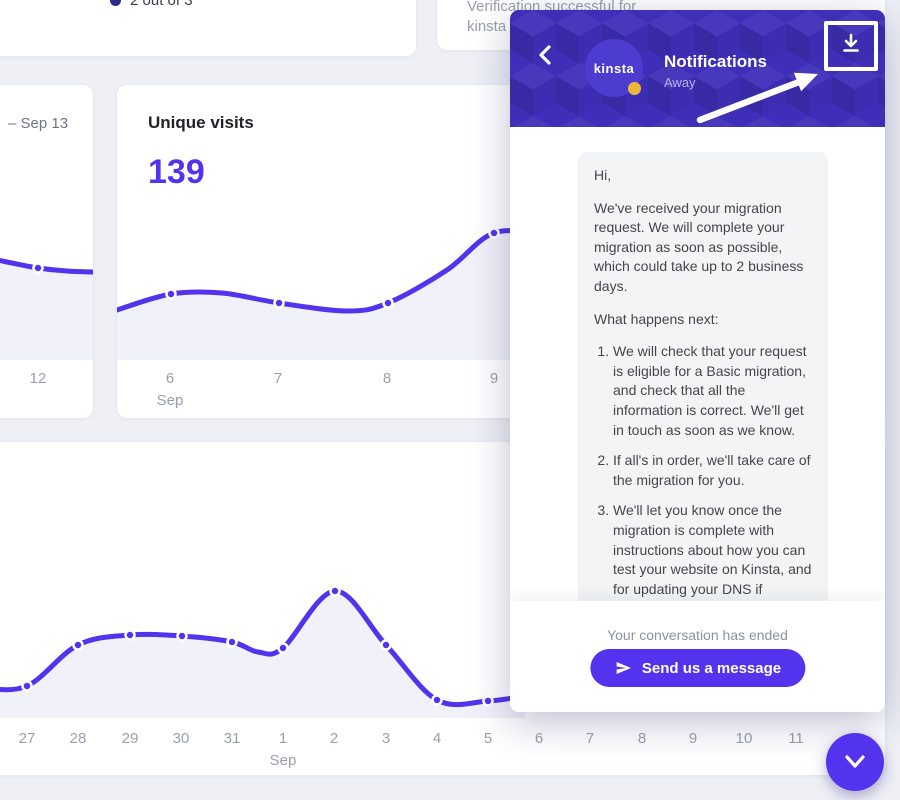  What do you see at coordinates (27, 738) in the screenshot?
I see `axis-tick: 27` at bounding box center [27, 738].